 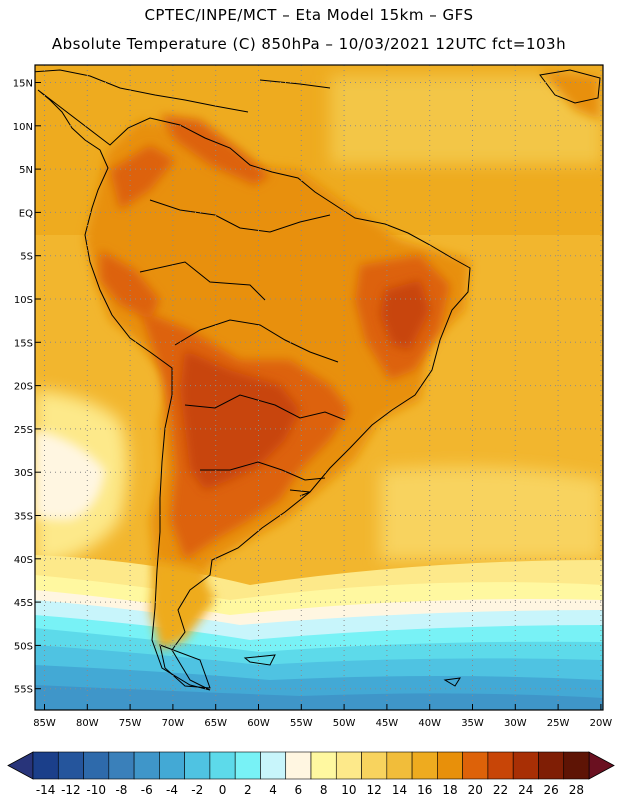 What do you see at coordinates (374, 790) in the screenshot?
I see `colorbar-label: 12` at bounding box center [374, 790].